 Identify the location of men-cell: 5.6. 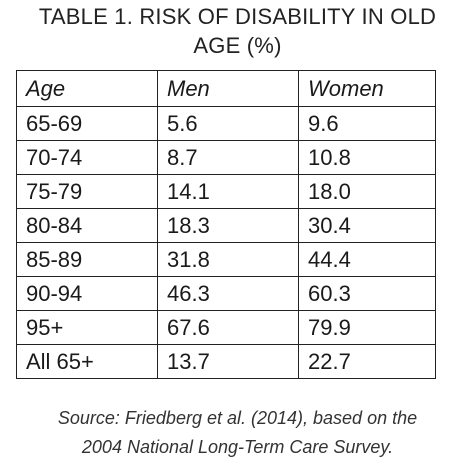
(228, 123).